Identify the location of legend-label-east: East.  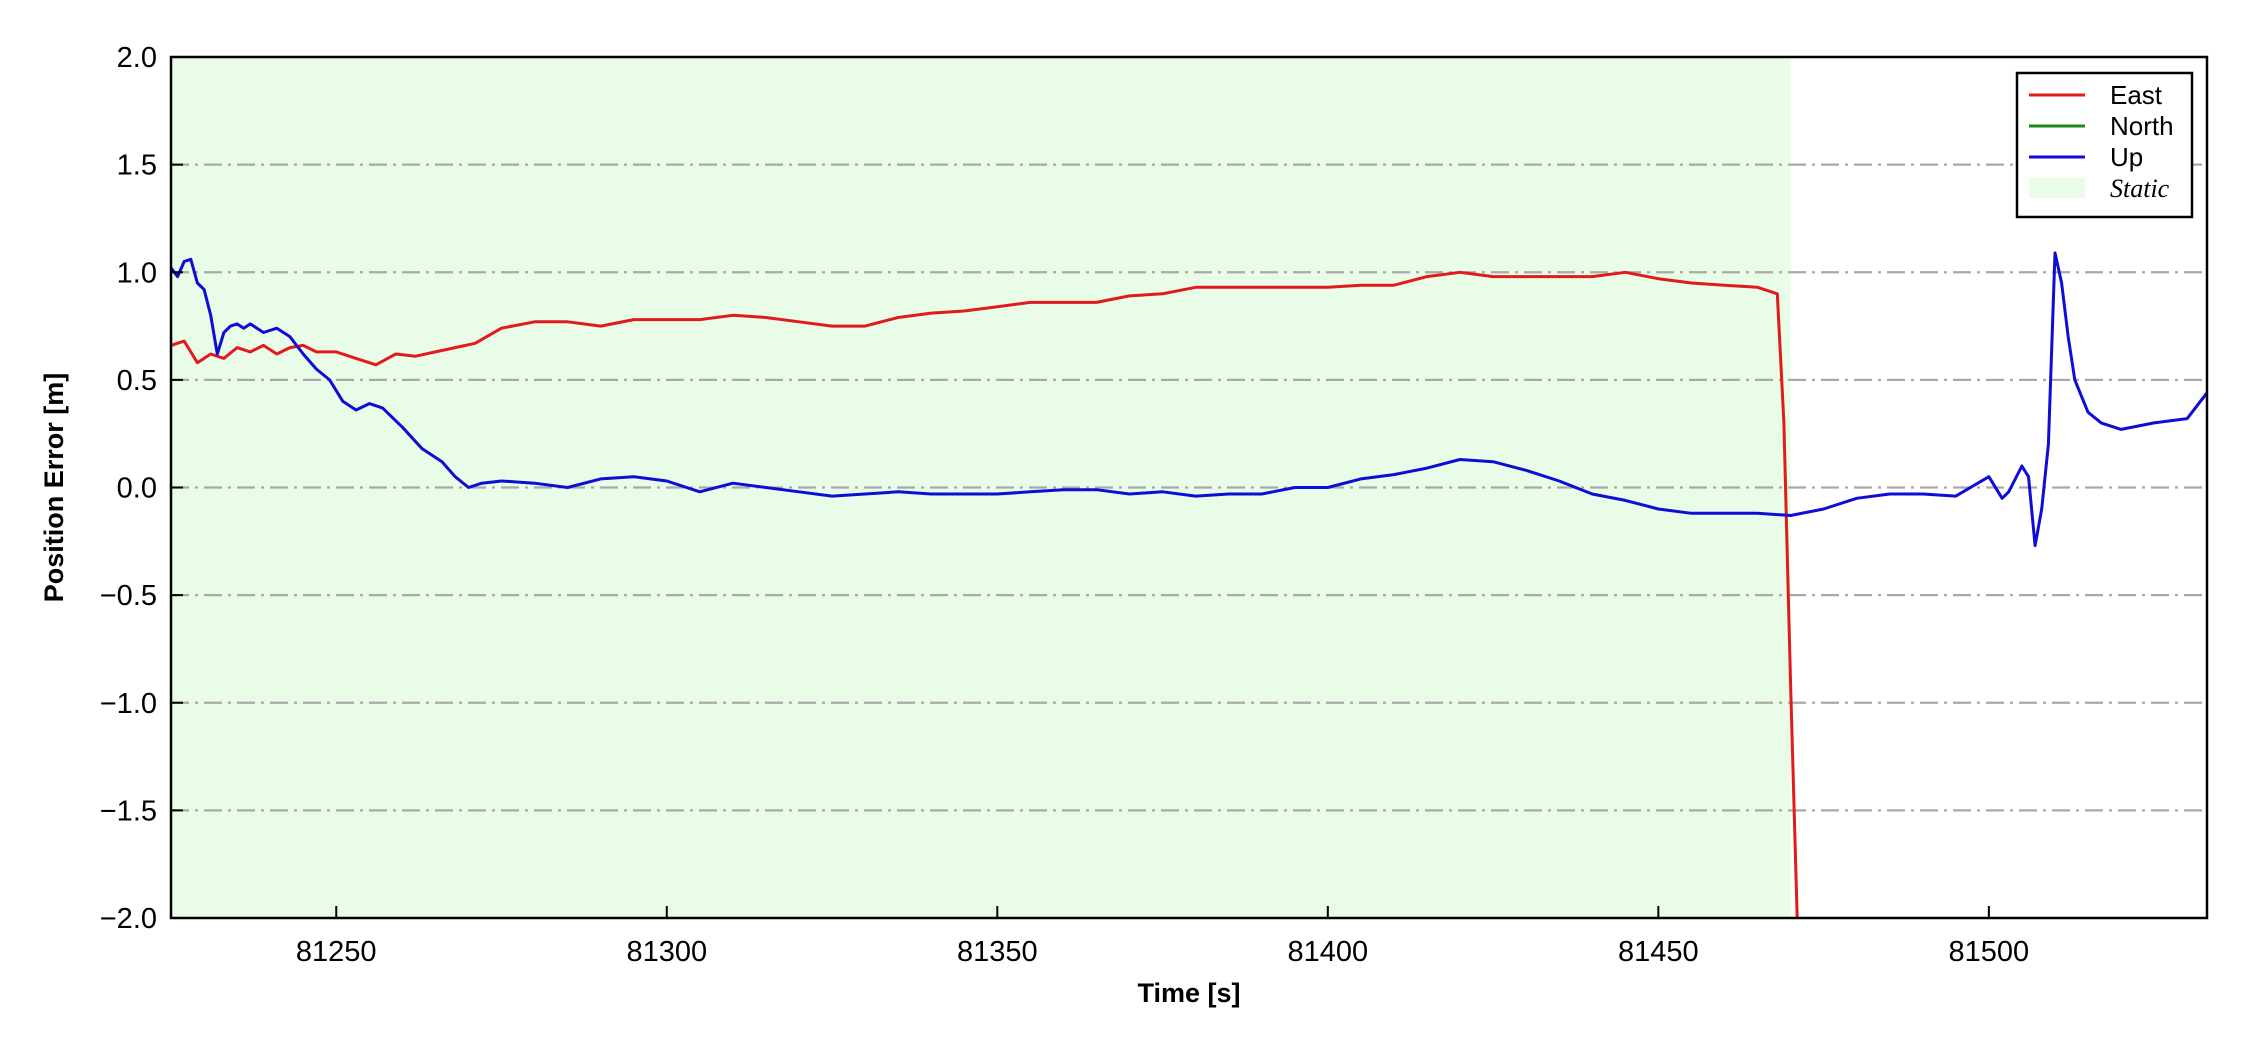
(2136, 95).